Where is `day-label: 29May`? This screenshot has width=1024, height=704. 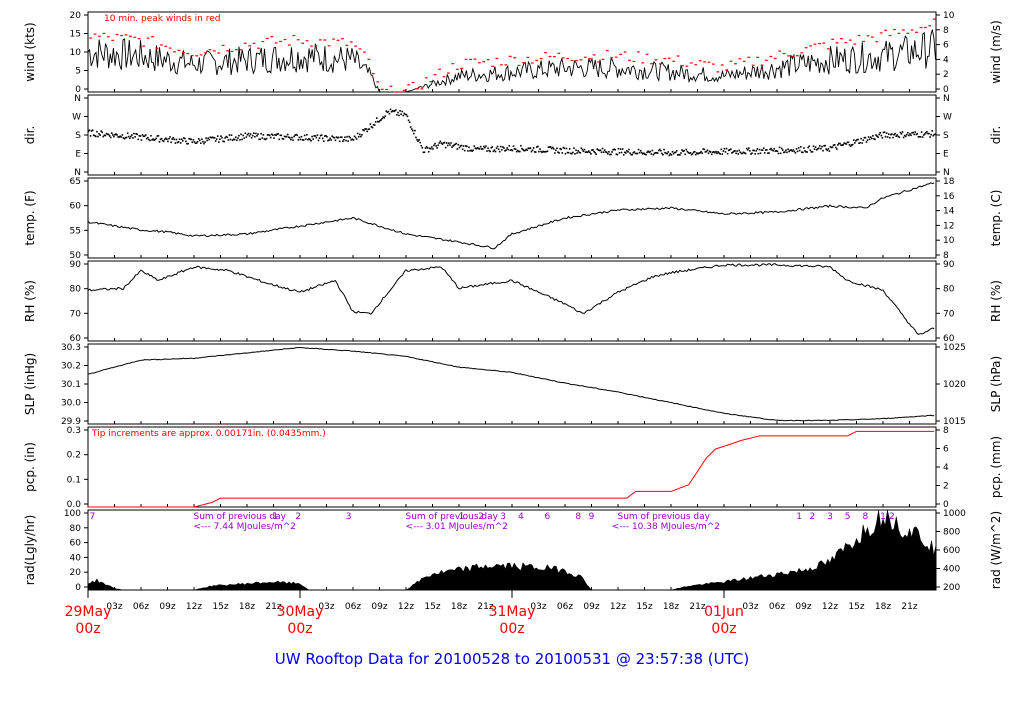
day-label: 29May is located at coordinates (88, 612).